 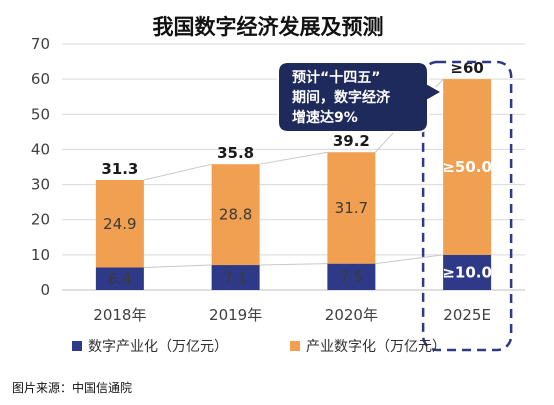 I want to click on y-tick-label: 0, so click(x=45, y=290).